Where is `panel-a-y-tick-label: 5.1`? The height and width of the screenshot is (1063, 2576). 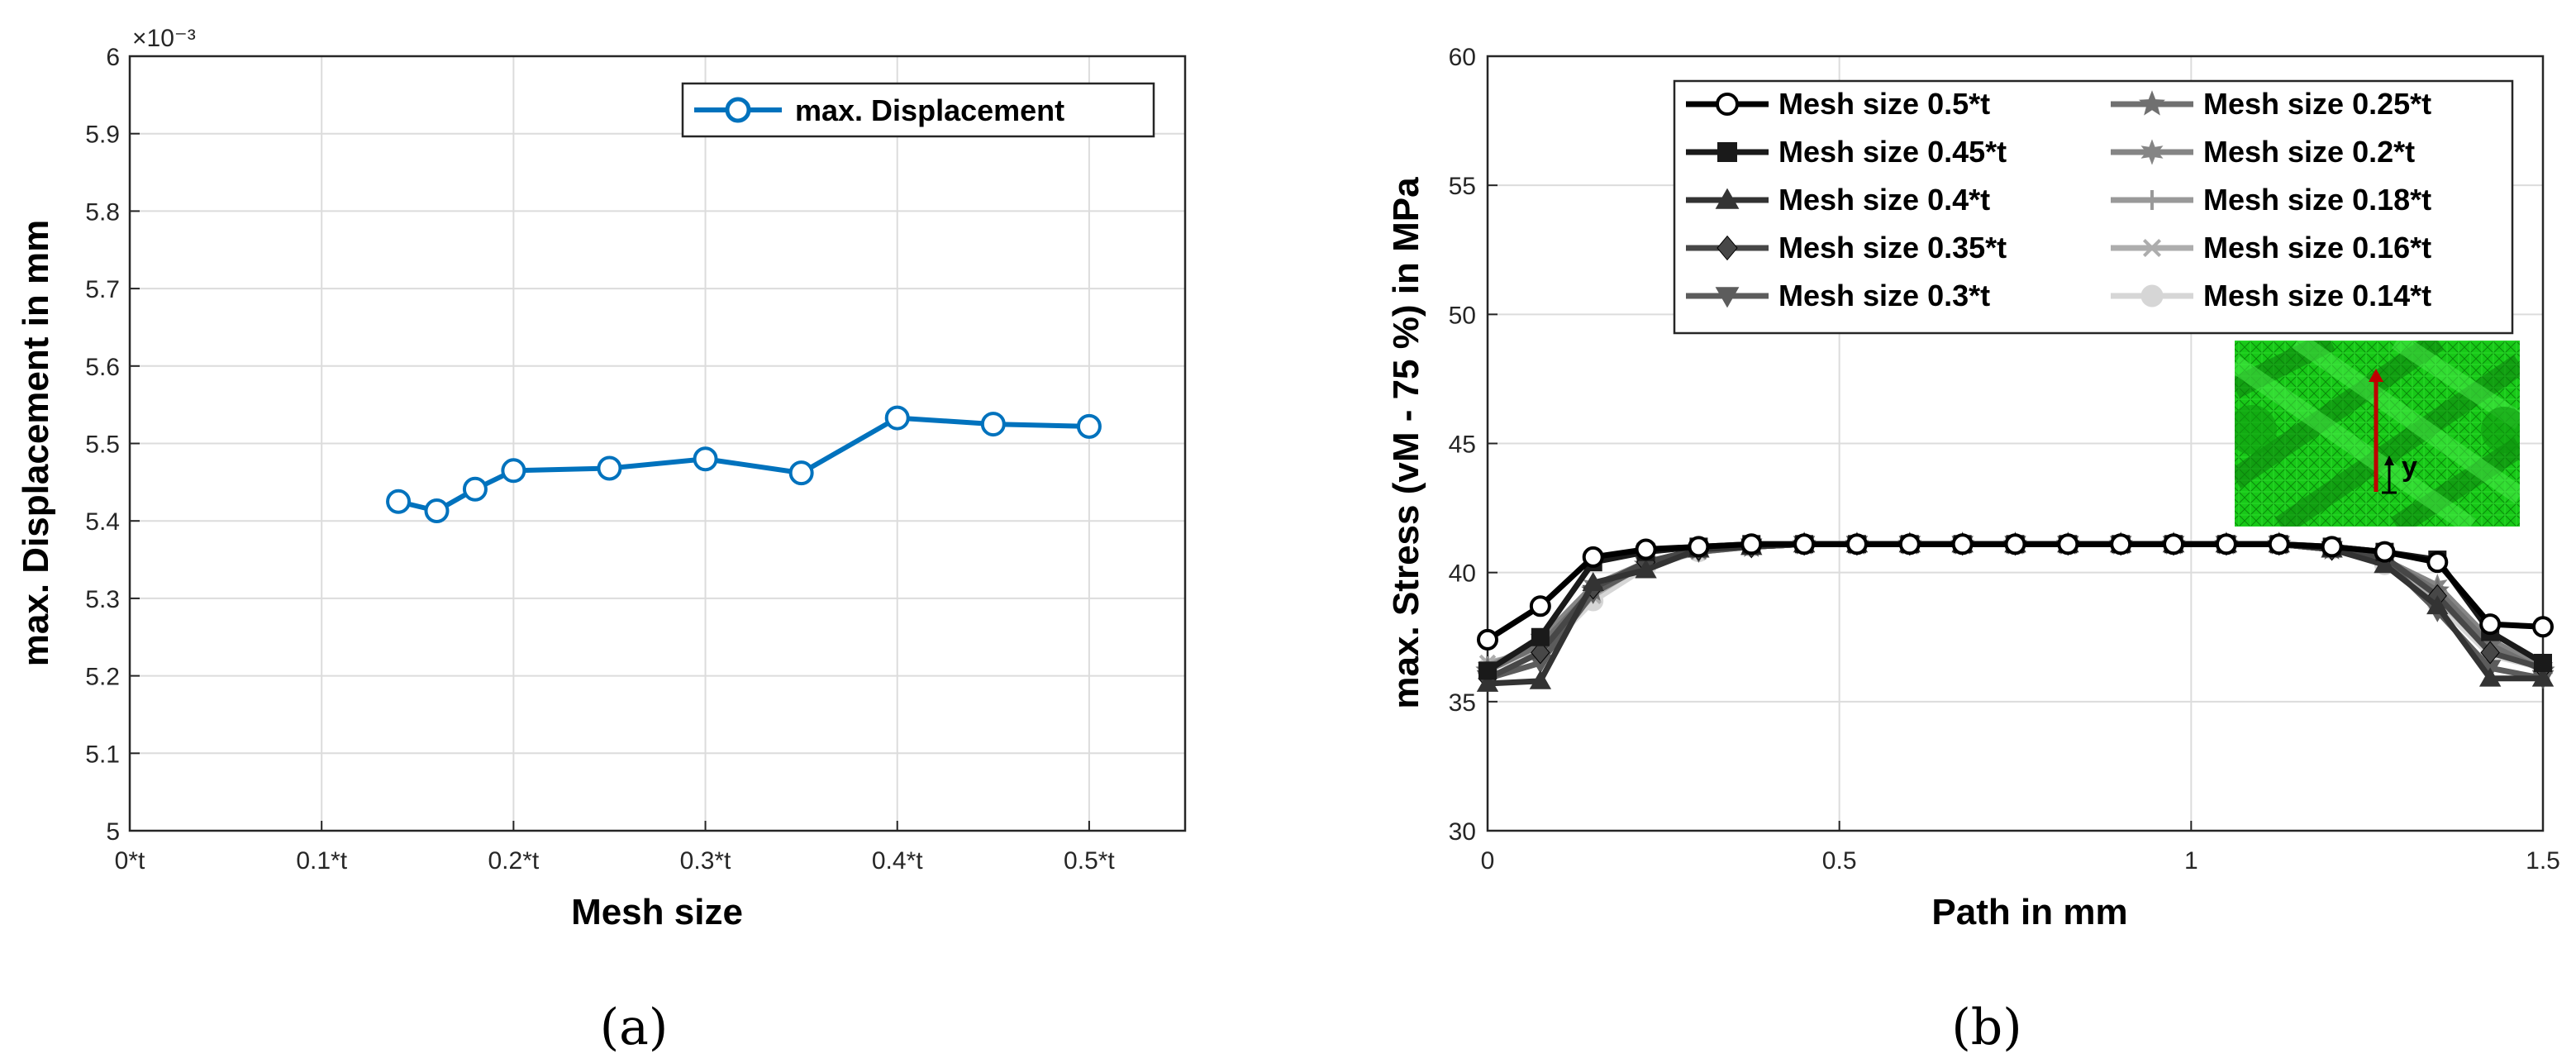
panel-a-y-tick-label: 5.1 is located at coordinates (103, 755).